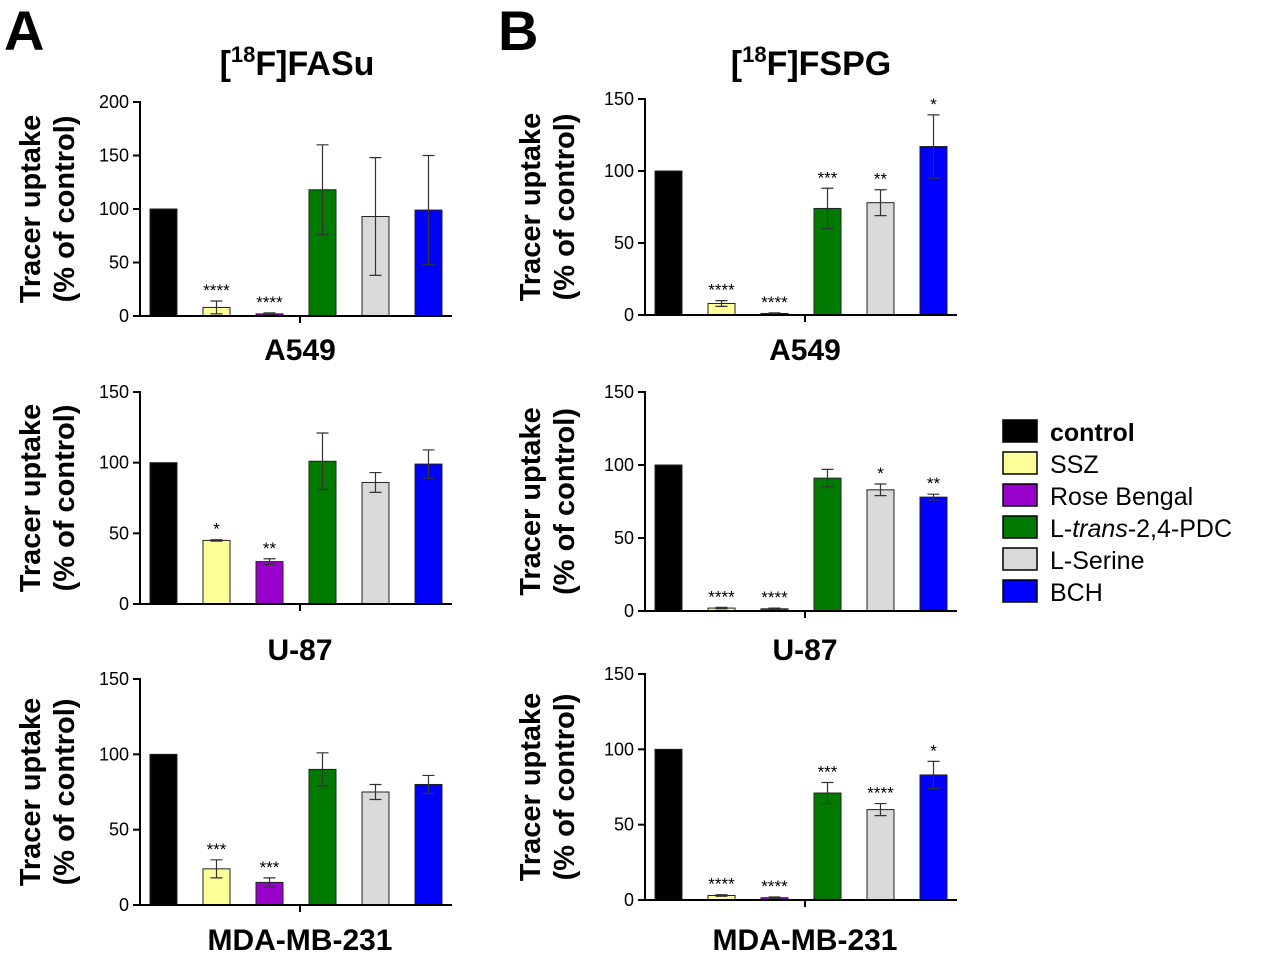 This screenshot has width=1280, height=957. Describe the element at coordinates (531, 501) in the screenshot. I see `chart-b-u87-ylabel-line1: Tracer uptake` at that location.